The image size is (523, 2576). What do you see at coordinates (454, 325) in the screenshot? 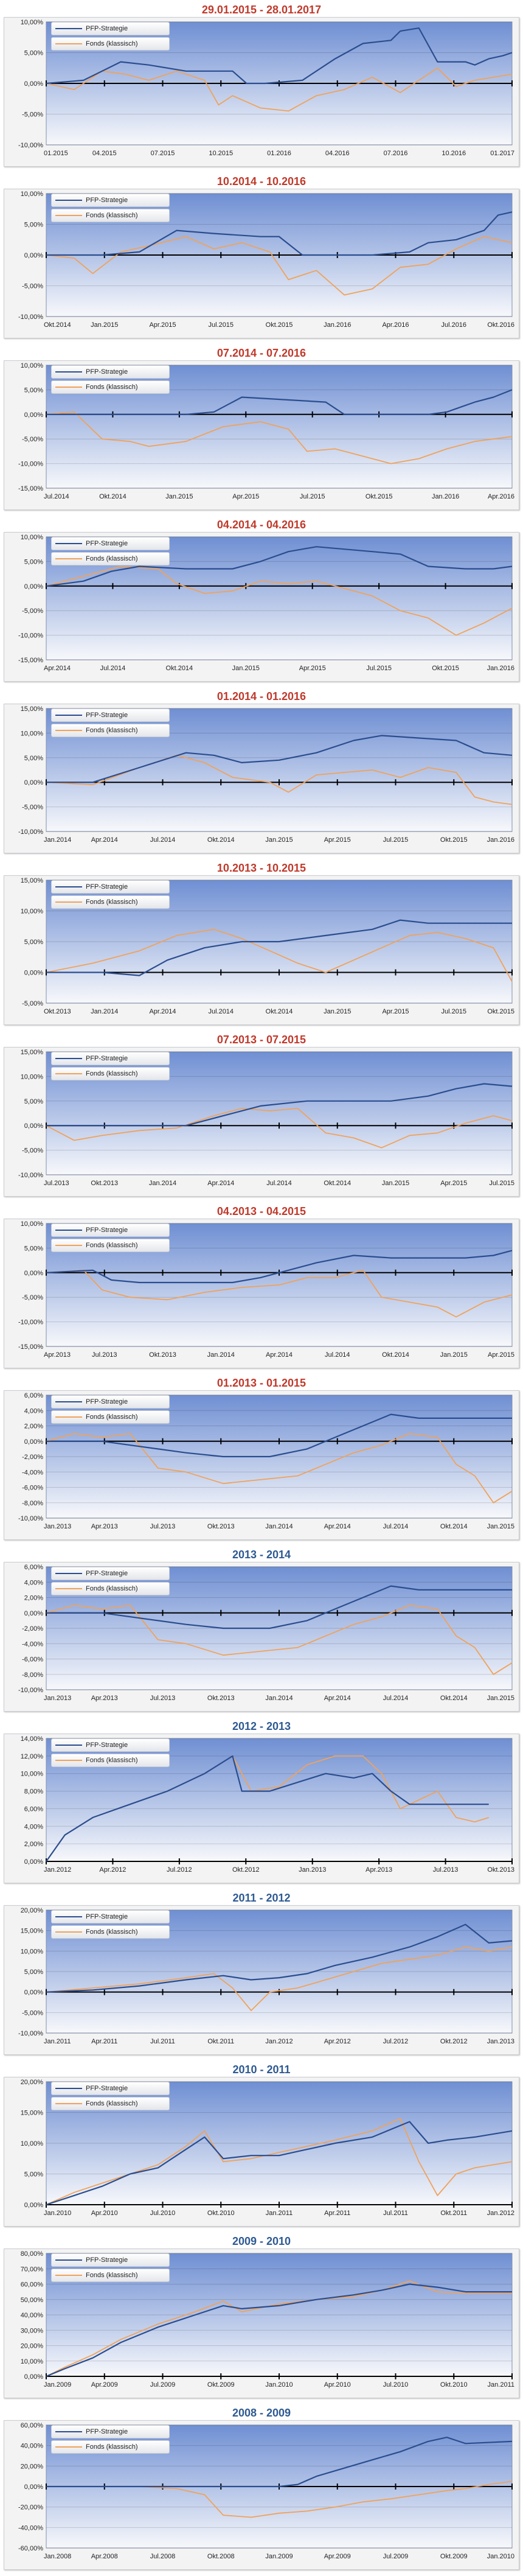
I see `x-tick-label: Jul.2016` at bounding box center [454, 325].